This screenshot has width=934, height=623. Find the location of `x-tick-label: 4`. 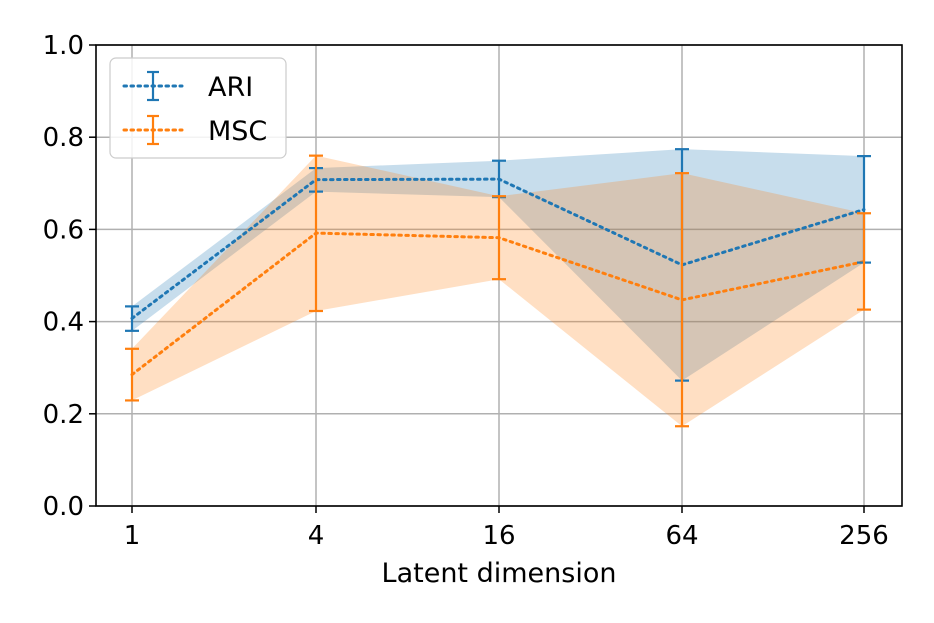

x-tick-label: 4 is located at coordinates (316, 536).